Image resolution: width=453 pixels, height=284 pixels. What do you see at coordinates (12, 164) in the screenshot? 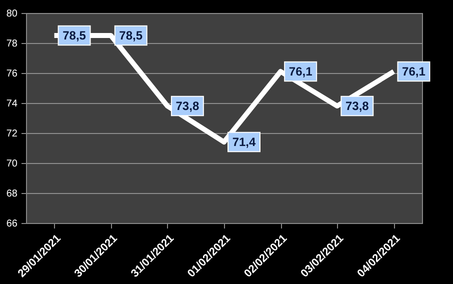
I see `y-tick-label: 70` at bounding box center [12, 164].